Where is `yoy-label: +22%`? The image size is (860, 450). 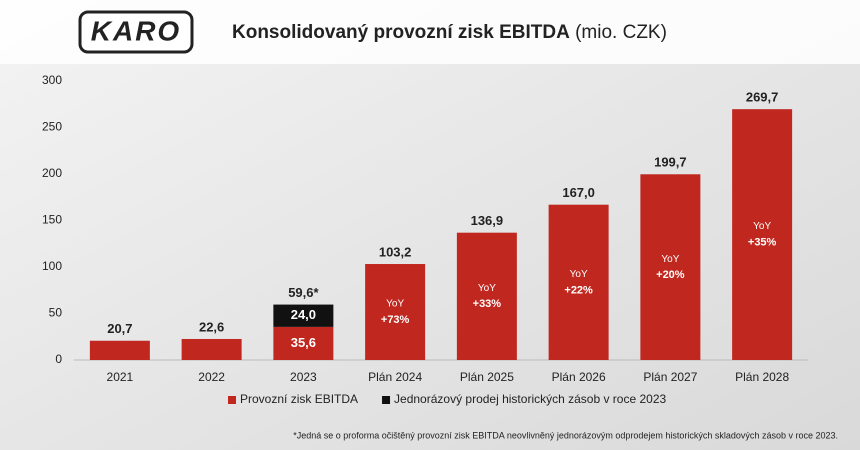 yoy-label: +22% is located at coordinates (578, 290).